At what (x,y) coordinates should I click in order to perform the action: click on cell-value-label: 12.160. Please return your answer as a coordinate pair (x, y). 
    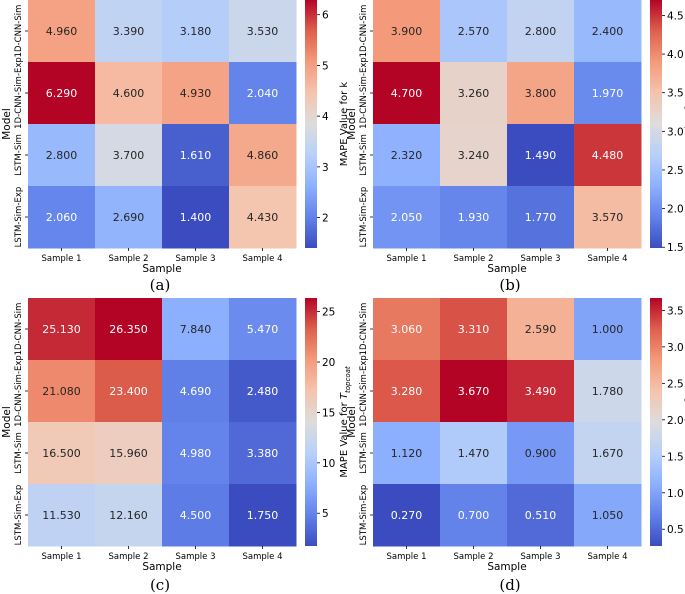
    Looking at the image, I should click on (128, 515).